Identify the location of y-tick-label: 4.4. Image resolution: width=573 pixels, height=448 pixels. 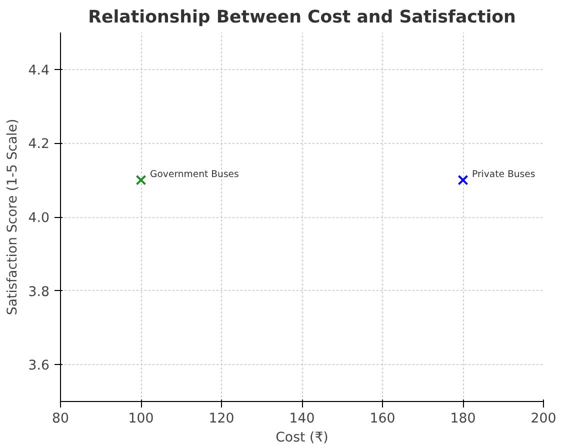
(39, 70).